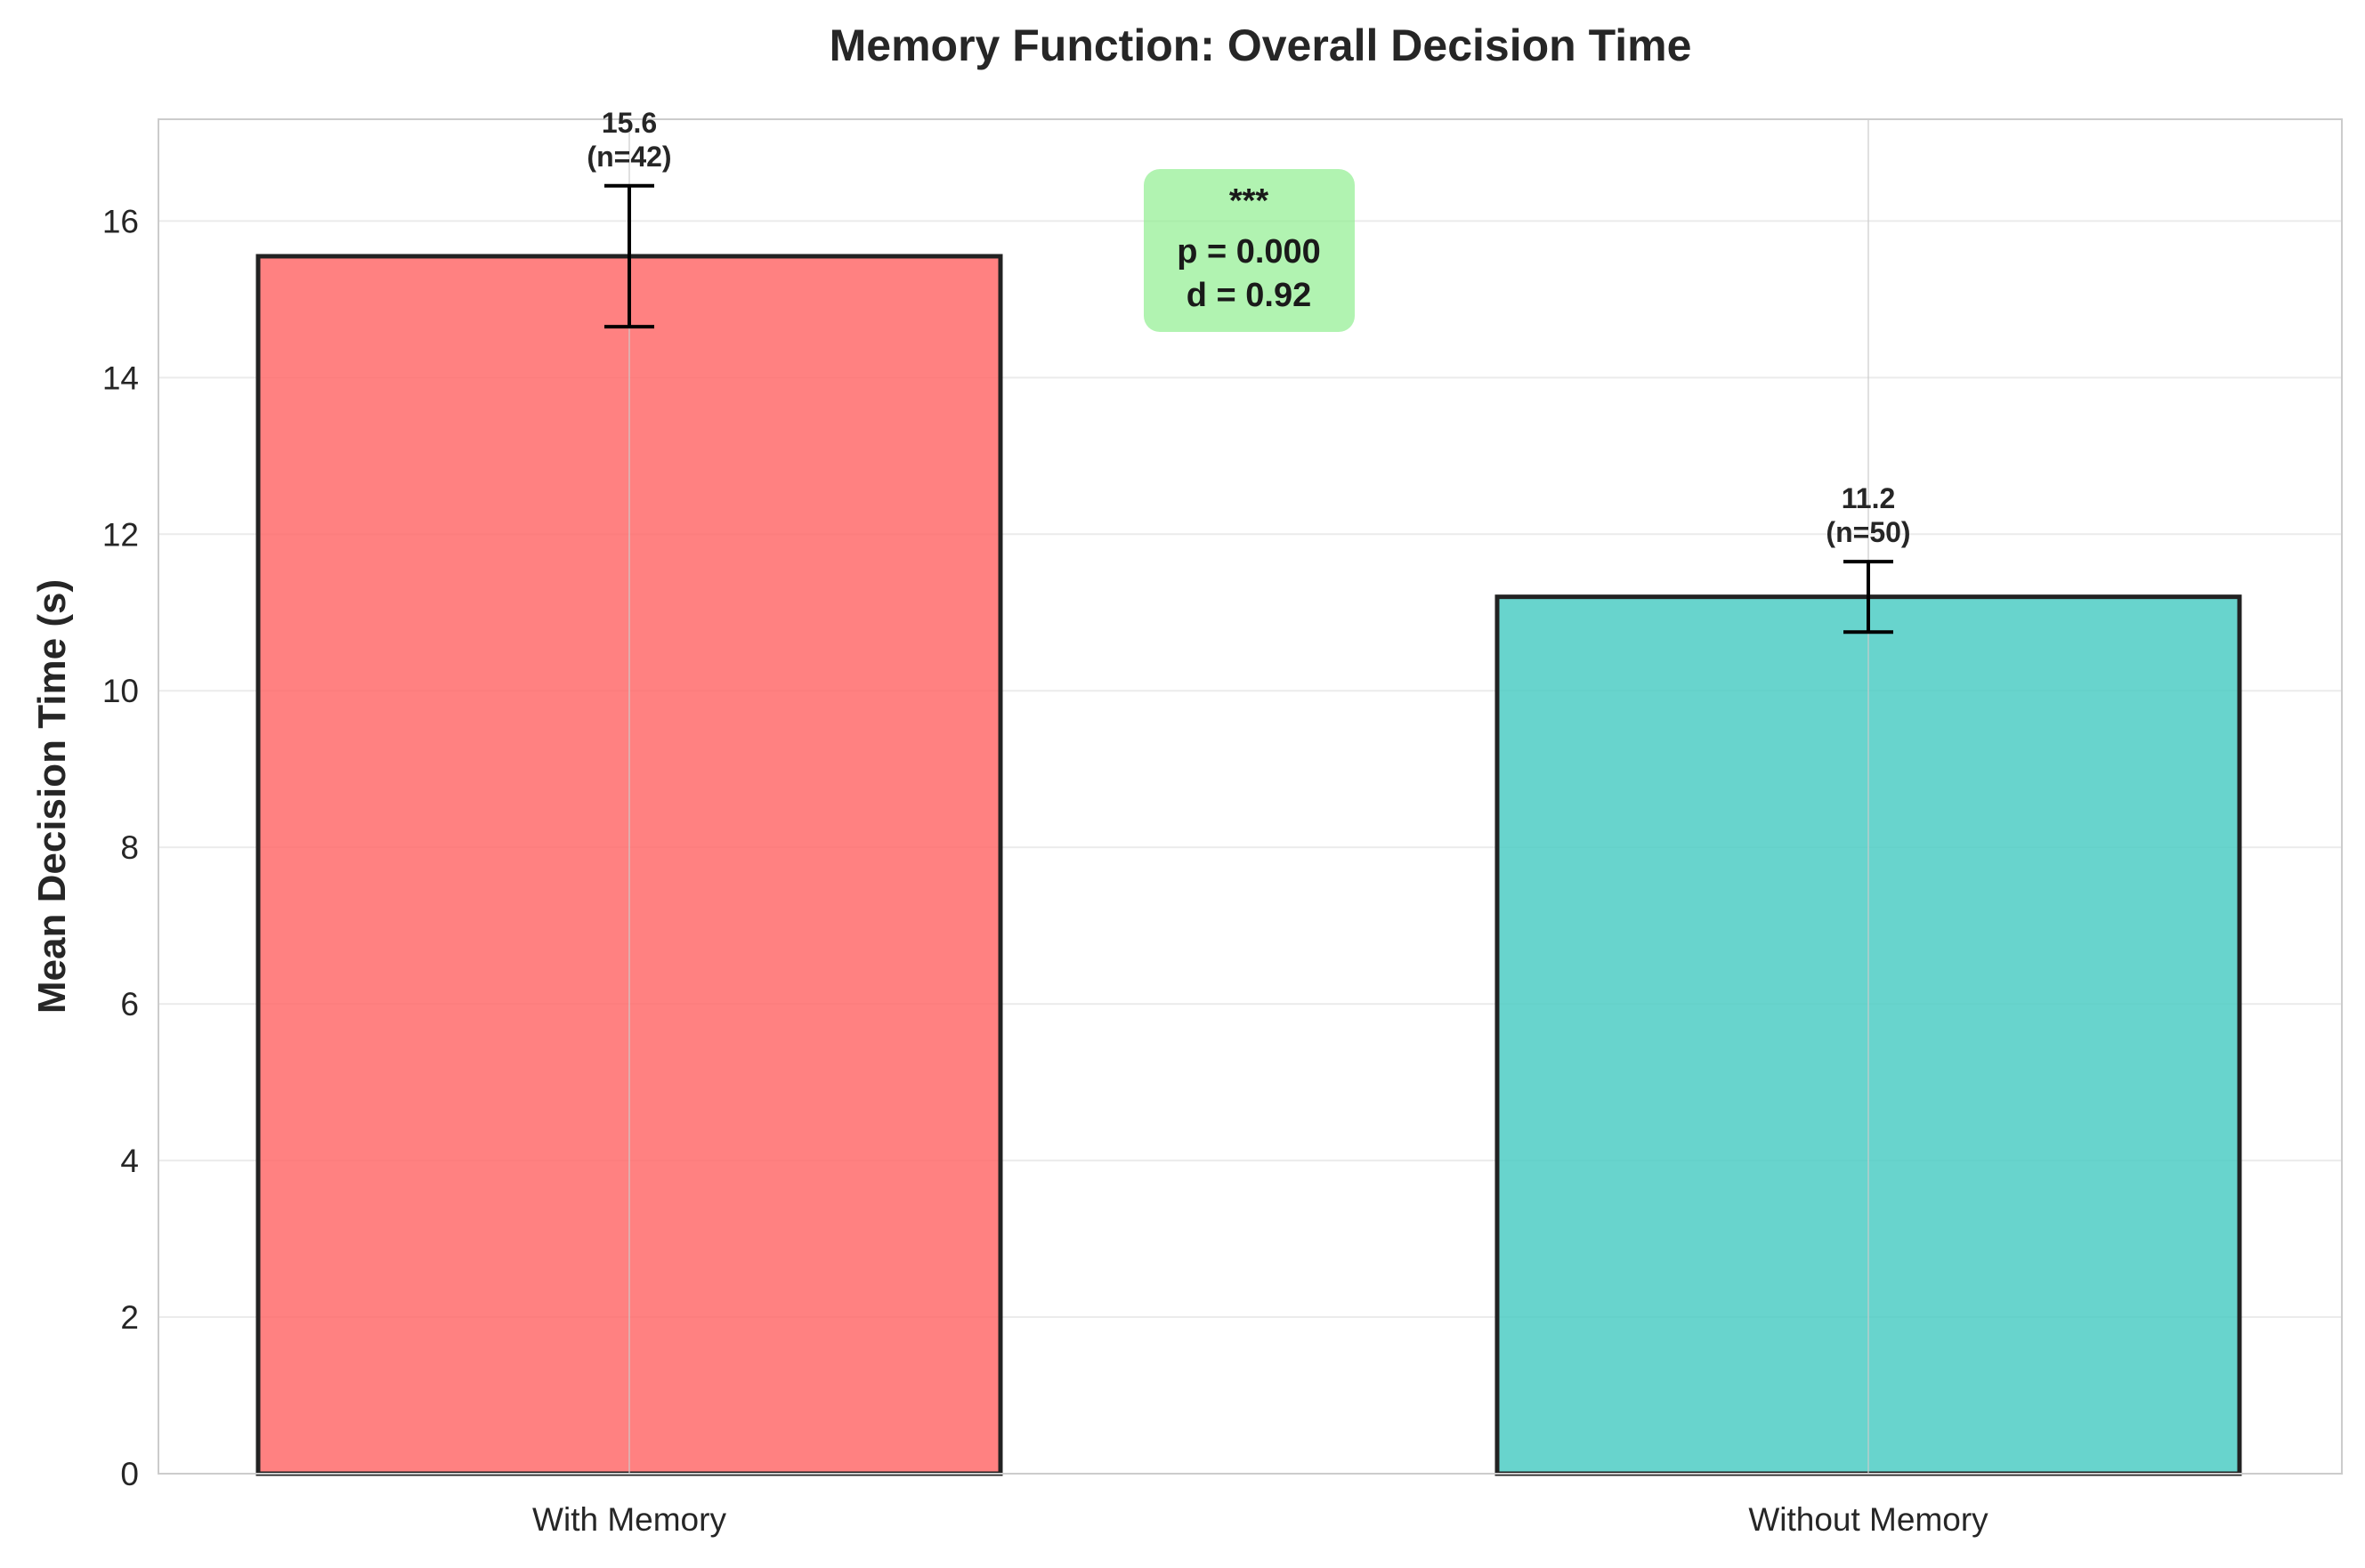  I want to click on y-tick-label: 16, so click(120, 221).